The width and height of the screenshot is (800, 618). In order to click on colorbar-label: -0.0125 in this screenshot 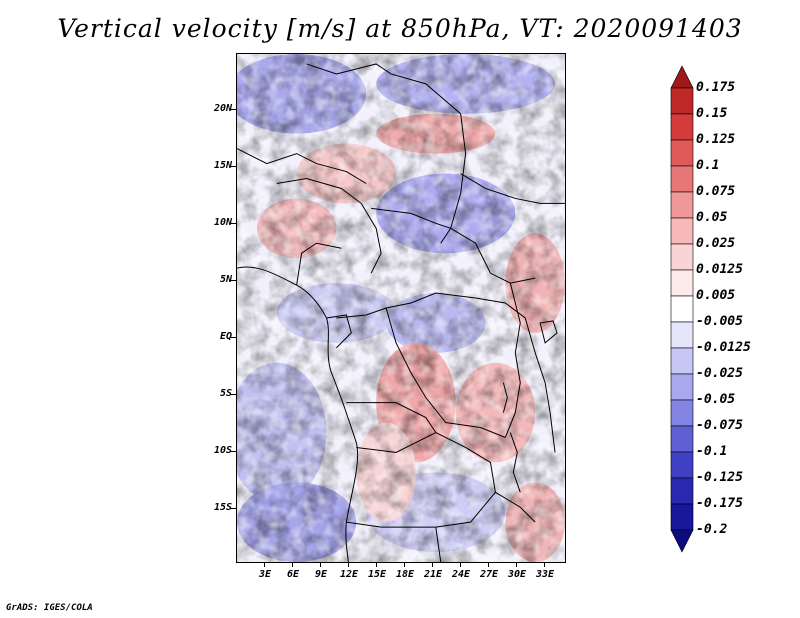, I will do `click(723, 347)`.